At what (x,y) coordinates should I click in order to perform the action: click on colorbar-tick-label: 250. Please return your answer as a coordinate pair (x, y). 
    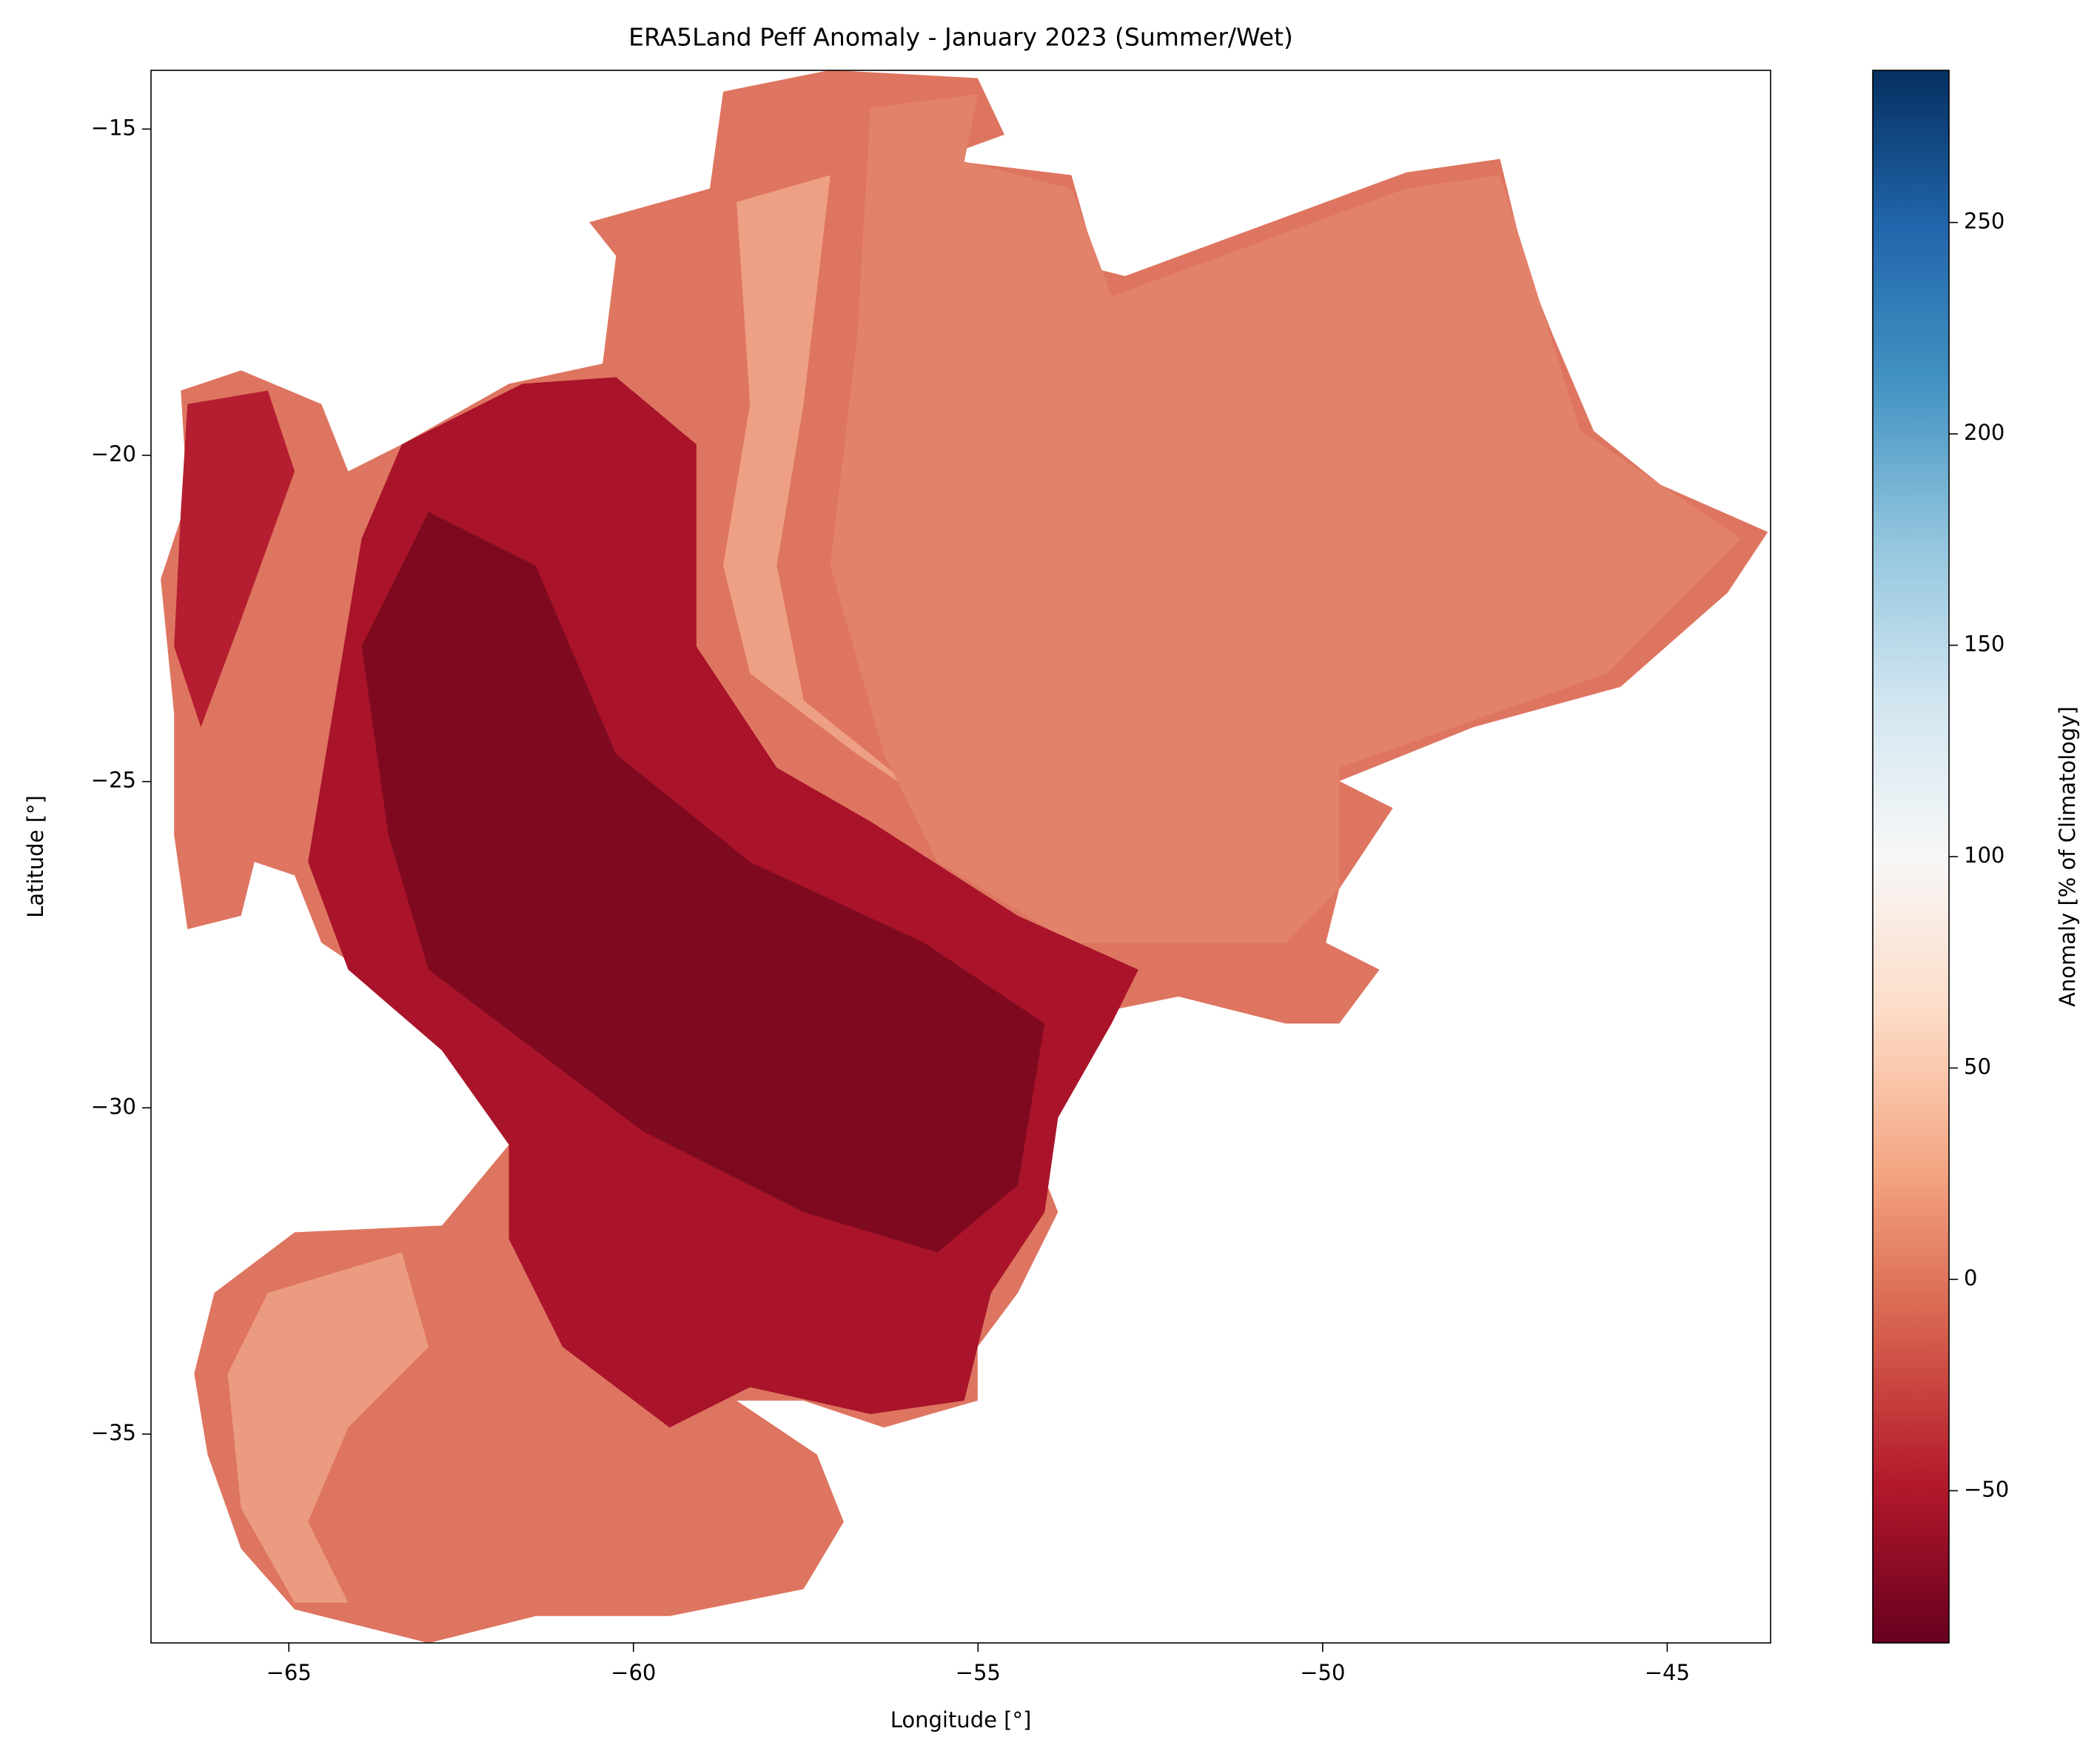
    Looking at the image, I should click on (1984, 221).